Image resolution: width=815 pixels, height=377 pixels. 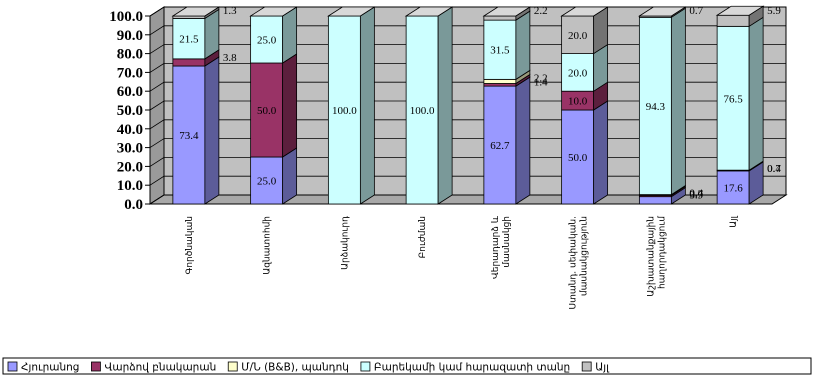 I want to click on data-label: 1.4, so click(x=541, y=82).